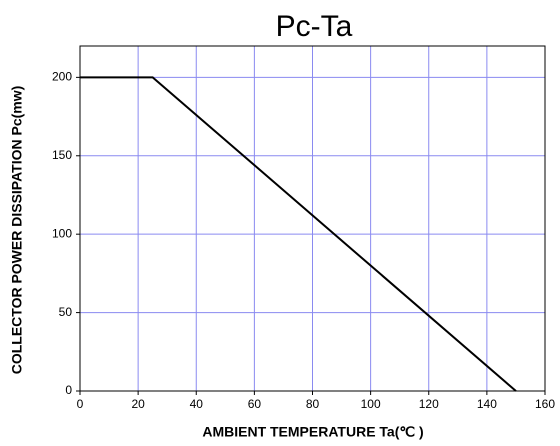 This screenshot has height=446, width=560. Describe the element at coordinates (17, 230) in the screenshot. I see `y-axis-label: COLLECTOR POWER DISSIPATION Pc(mw)` at that location.